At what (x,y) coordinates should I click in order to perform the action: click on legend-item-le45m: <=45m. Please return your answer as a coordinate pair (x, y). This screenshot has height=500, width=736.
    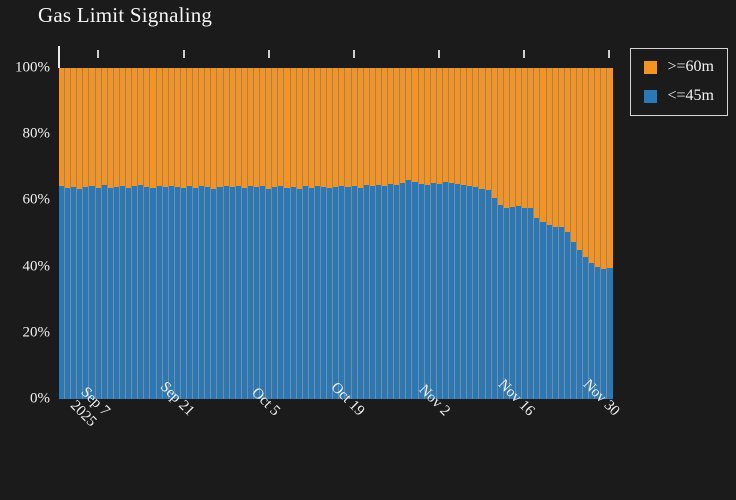
    Looking at the image, I should click on (679, 96).